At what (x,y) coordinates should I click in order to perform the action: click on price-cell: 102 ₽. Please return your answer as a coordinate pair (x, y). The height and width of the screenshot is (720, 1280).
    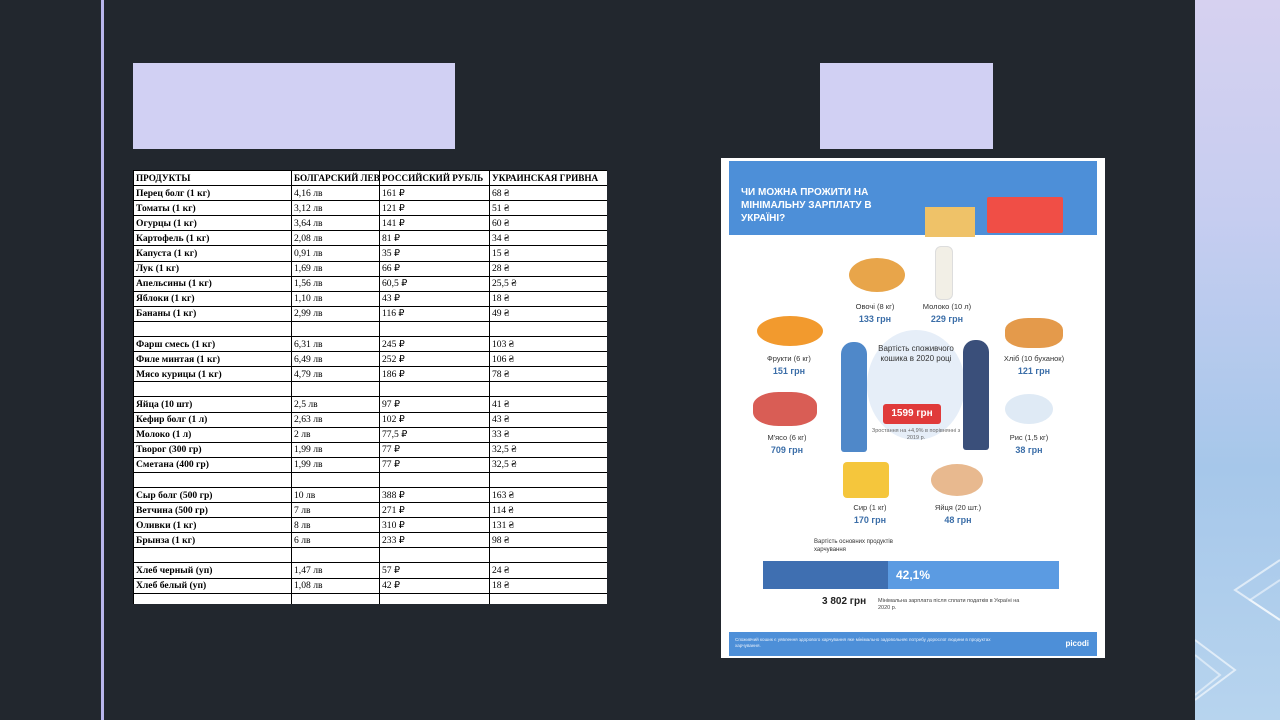
    Looking at the image, I should click on (434, 419).